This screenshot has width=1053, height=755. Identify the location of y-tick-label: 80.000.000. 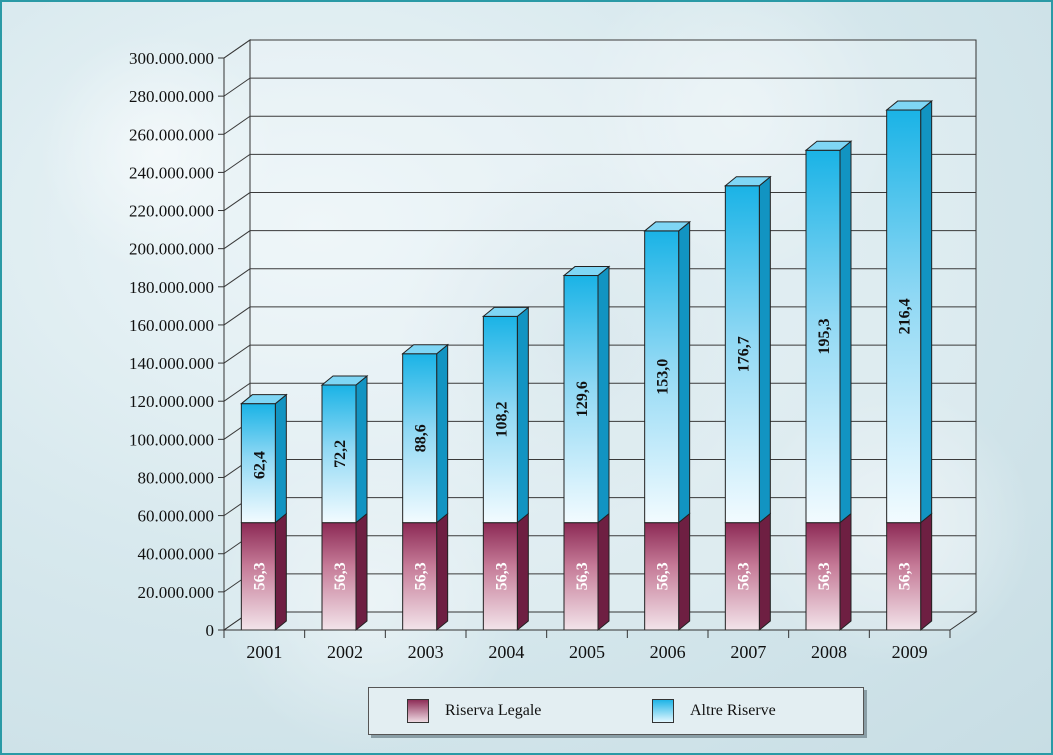
(176, 477).